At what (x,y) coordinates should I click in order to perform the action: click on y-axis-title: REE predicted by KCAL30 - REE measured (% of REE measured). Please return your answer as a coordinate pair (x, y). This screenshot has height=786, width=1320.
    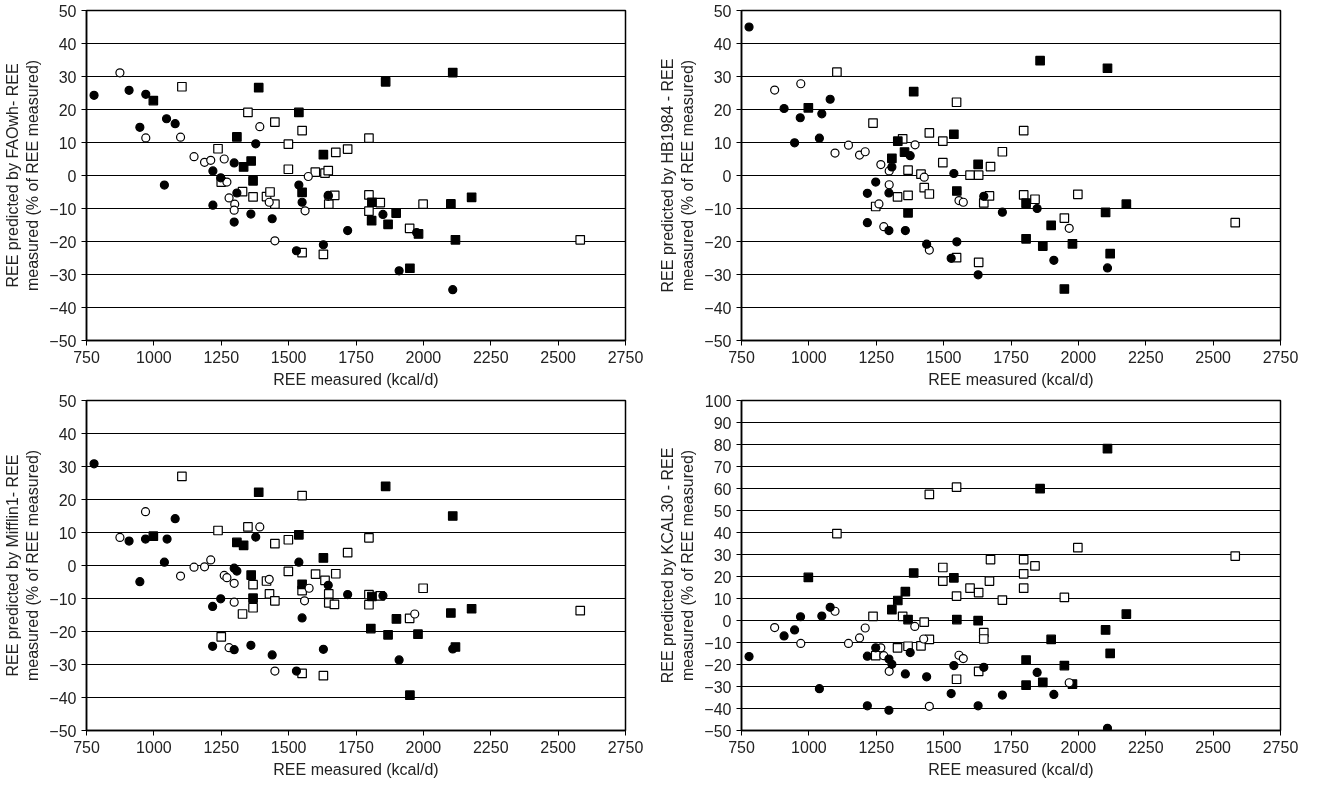
    Looking at the image, I should click on (677, 565).